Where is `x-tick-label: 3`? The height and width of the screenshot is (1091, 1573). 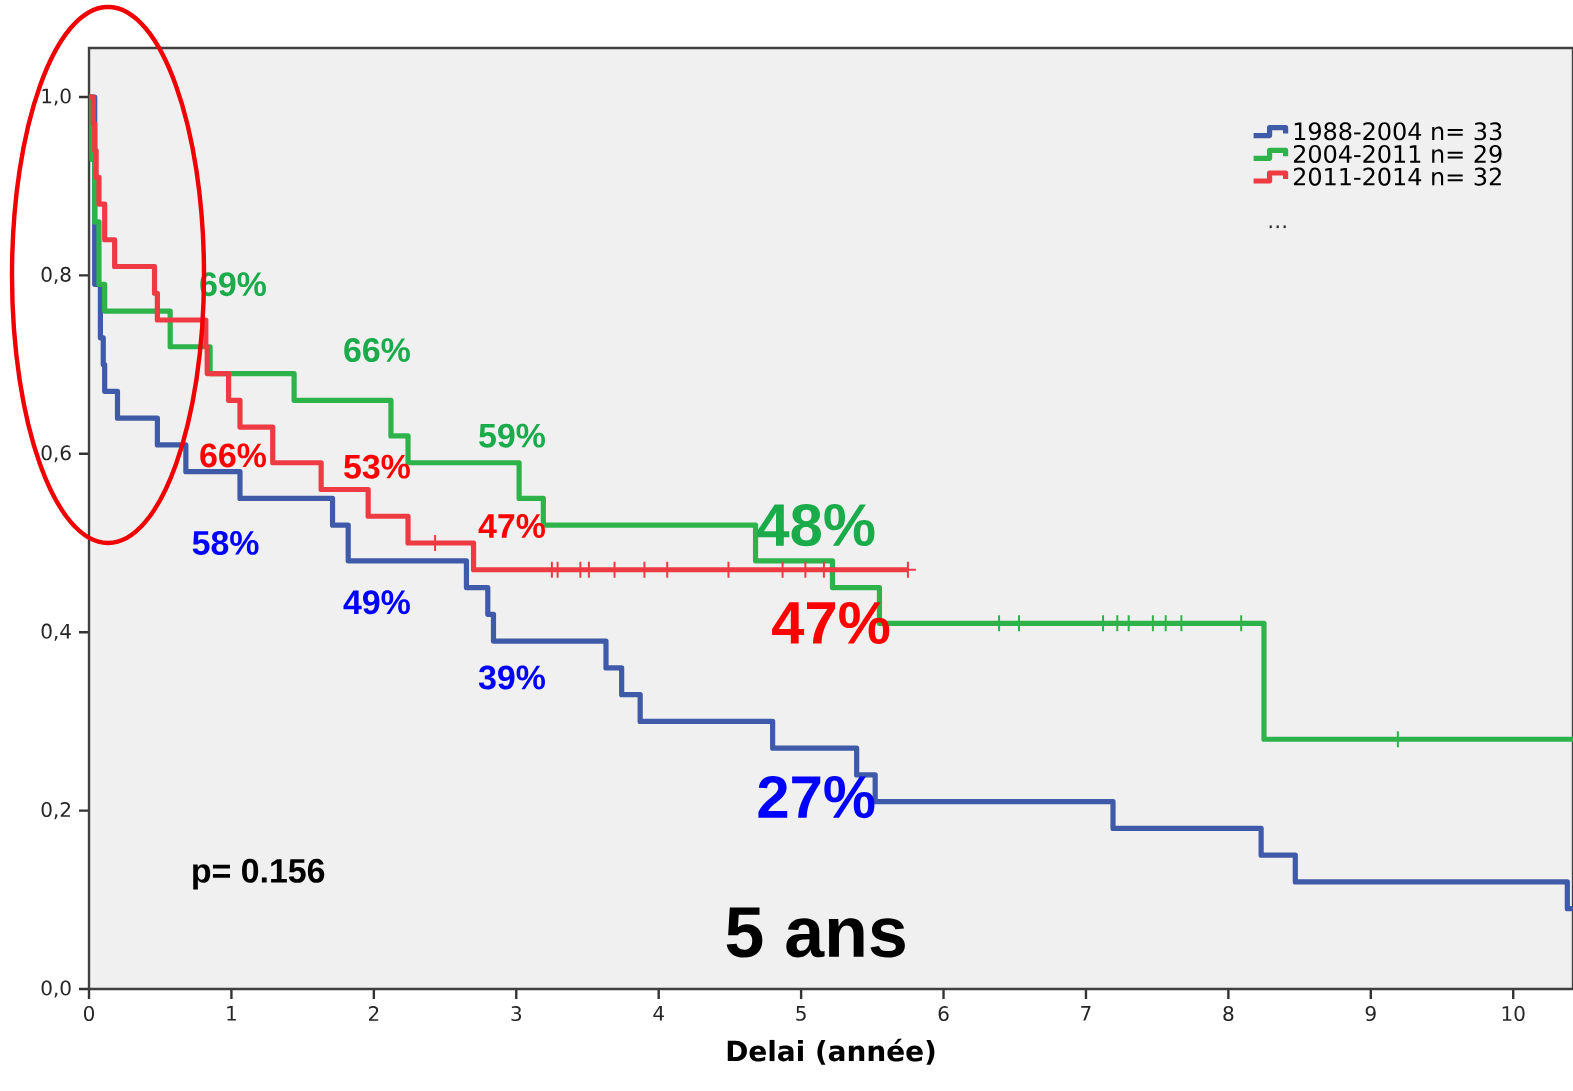 x-tick-label: 3 is located at coordinates (516, 1014).